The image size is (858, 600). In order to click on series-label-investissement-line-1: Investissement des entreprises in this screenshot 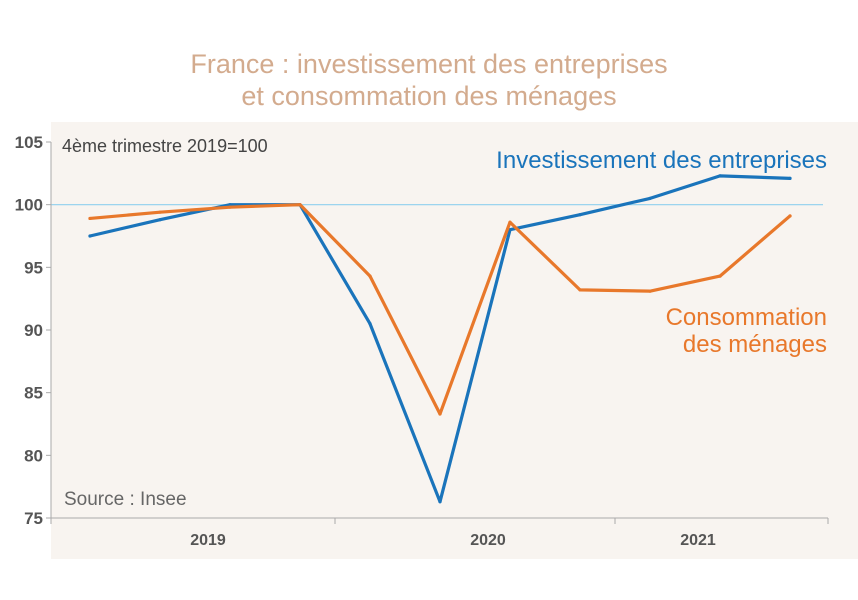, I will do `click(661, 160)`.